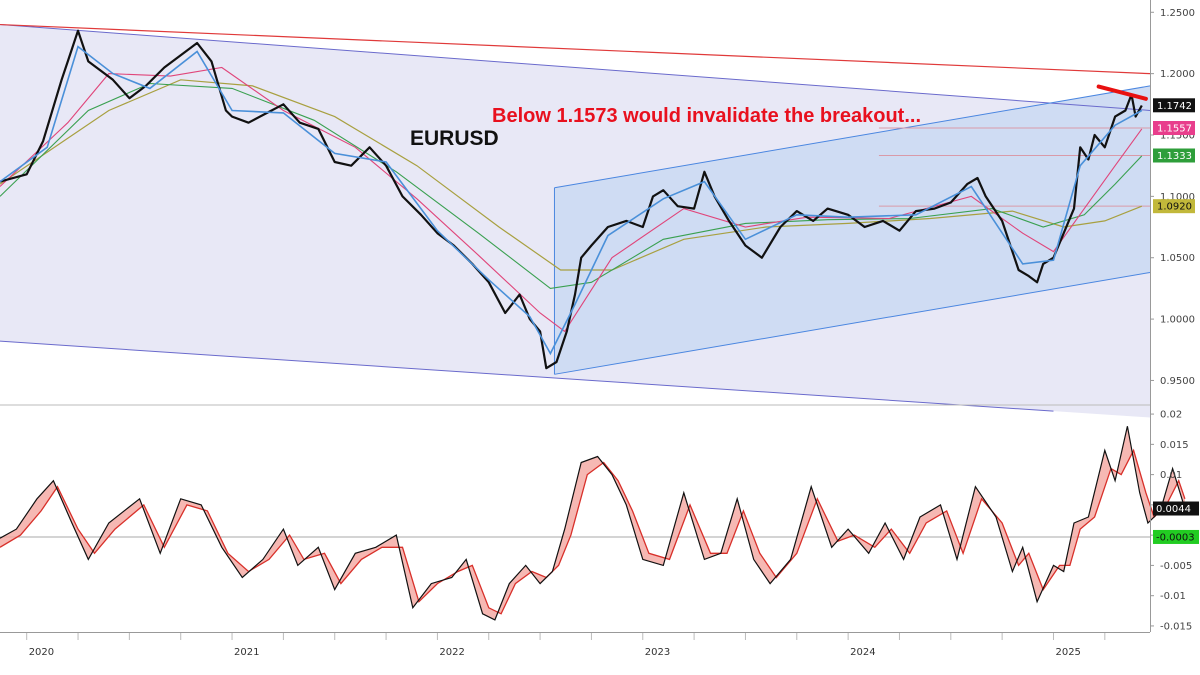 Image resolution: width=1200 pixels, height=675 pixels. I want to click on level-lines, so click(1014, 167).